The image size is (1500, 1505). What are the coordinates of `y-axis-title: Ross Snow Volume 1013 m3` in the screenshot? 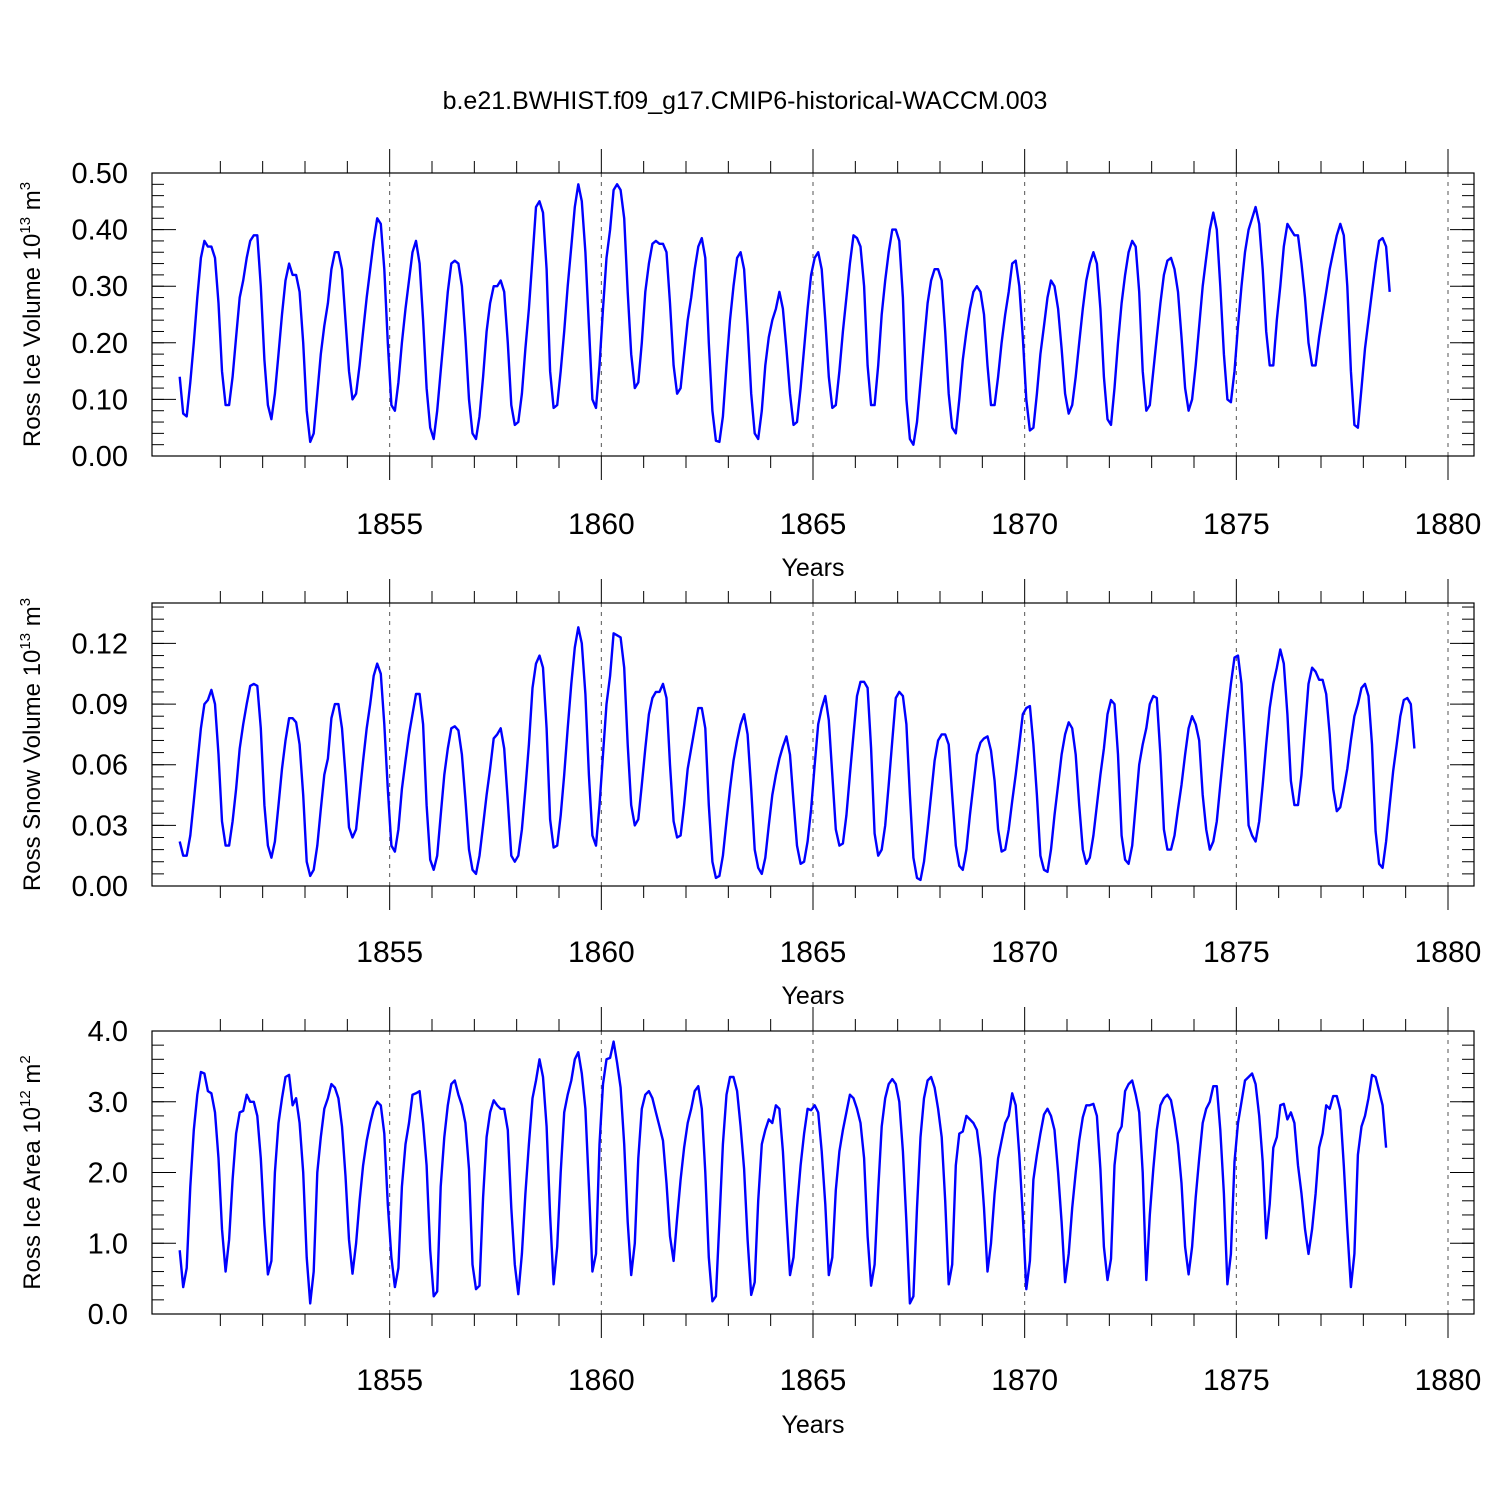 It's located at (31, 744).